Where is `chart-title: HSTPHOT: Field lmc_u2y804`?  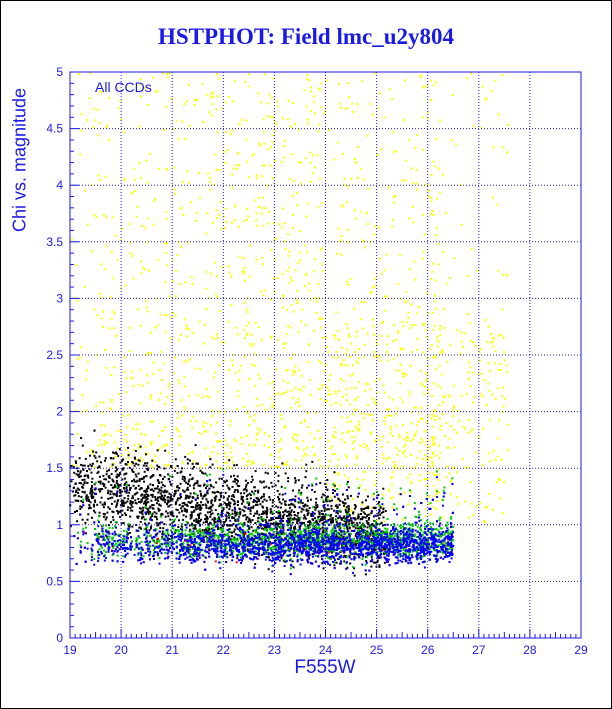 chart-title: HSTPHOT: Field lmc_u2y804 is located at coordinates (306, 36).